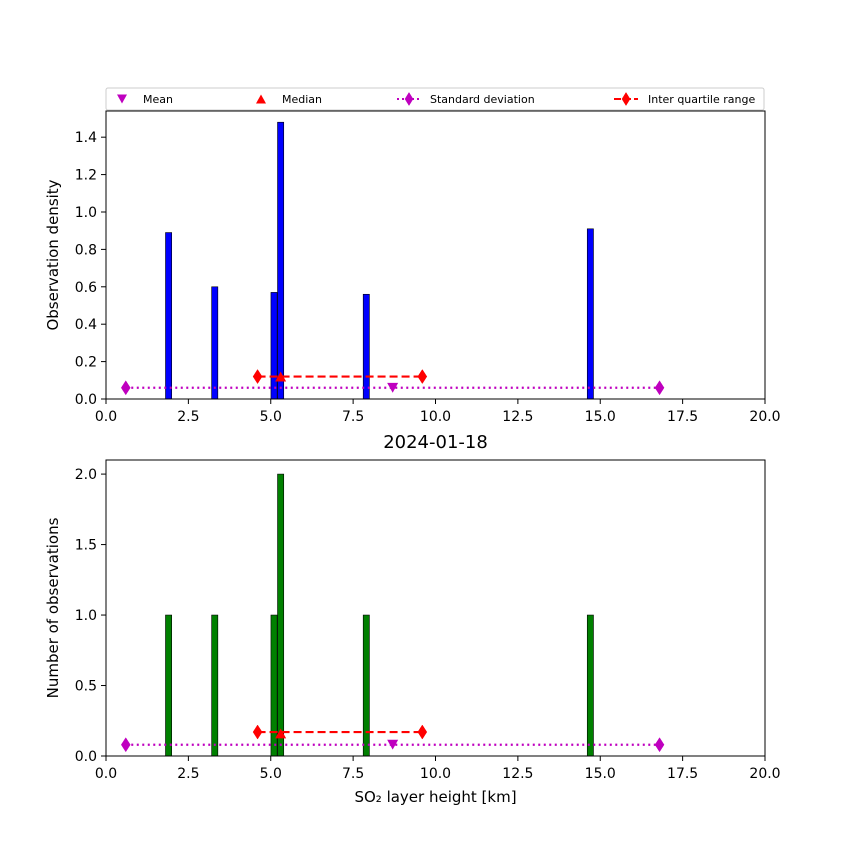 The height and width of the screenshot is (850, 850). I want to click on y-axis-label: Observation density, so click(53, 254).